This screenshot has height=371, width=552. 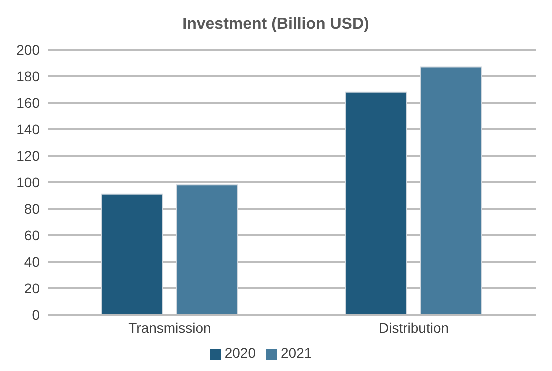 What do you see at coordinates (240, 353) in the screenshot?
I see `legend-label: 2020` at bounding box center [240, 353].